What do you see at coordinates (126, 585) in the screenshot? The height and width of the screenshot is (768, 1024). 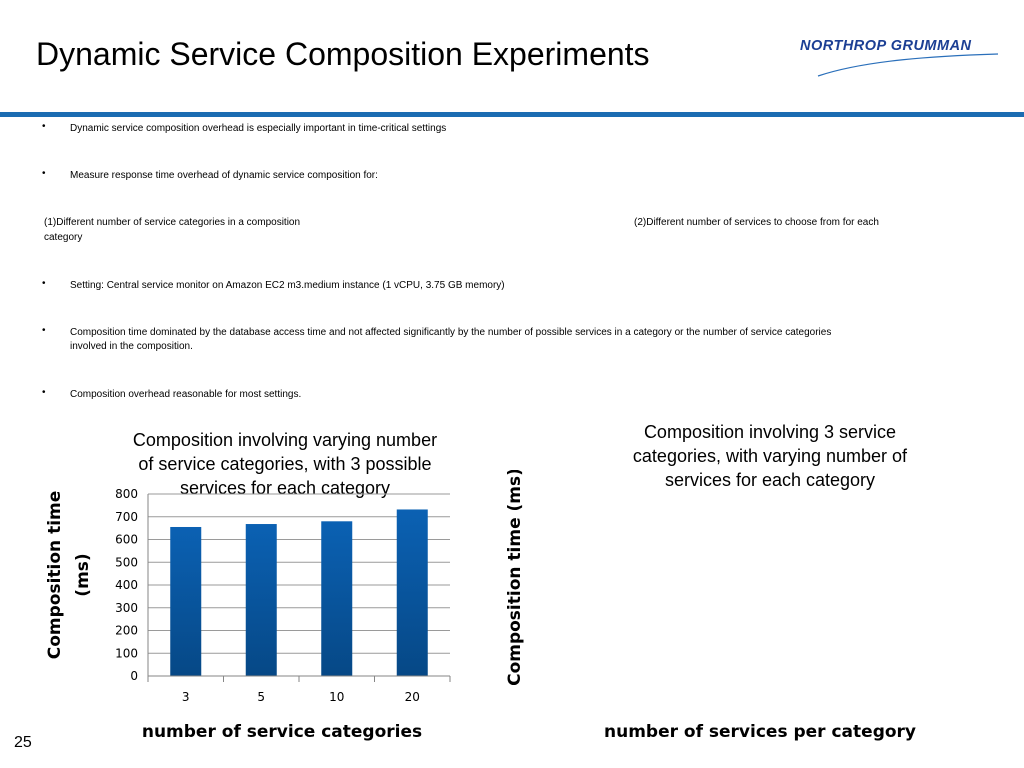 I see `y-tick-label: 400` at bounding box center [126, 585].